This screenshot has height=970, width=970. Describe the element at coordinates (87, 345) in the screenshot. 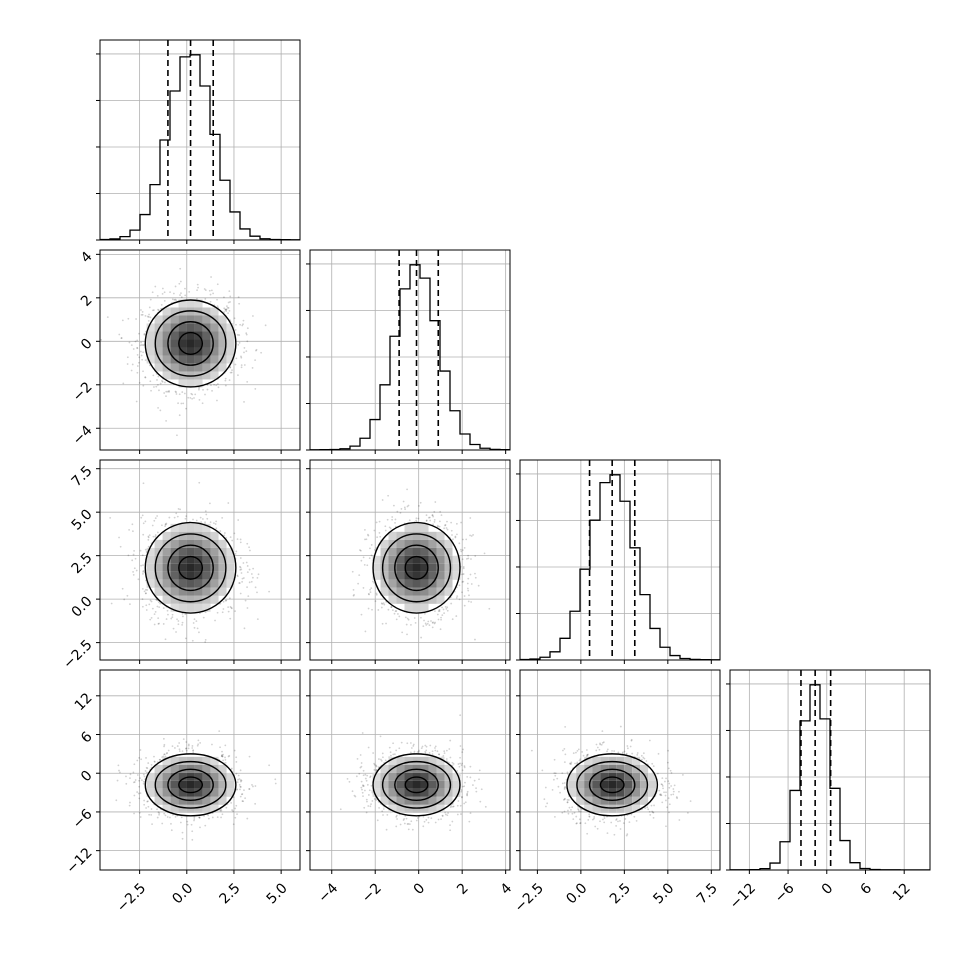

I see `y-tick-label: 0` at that location.